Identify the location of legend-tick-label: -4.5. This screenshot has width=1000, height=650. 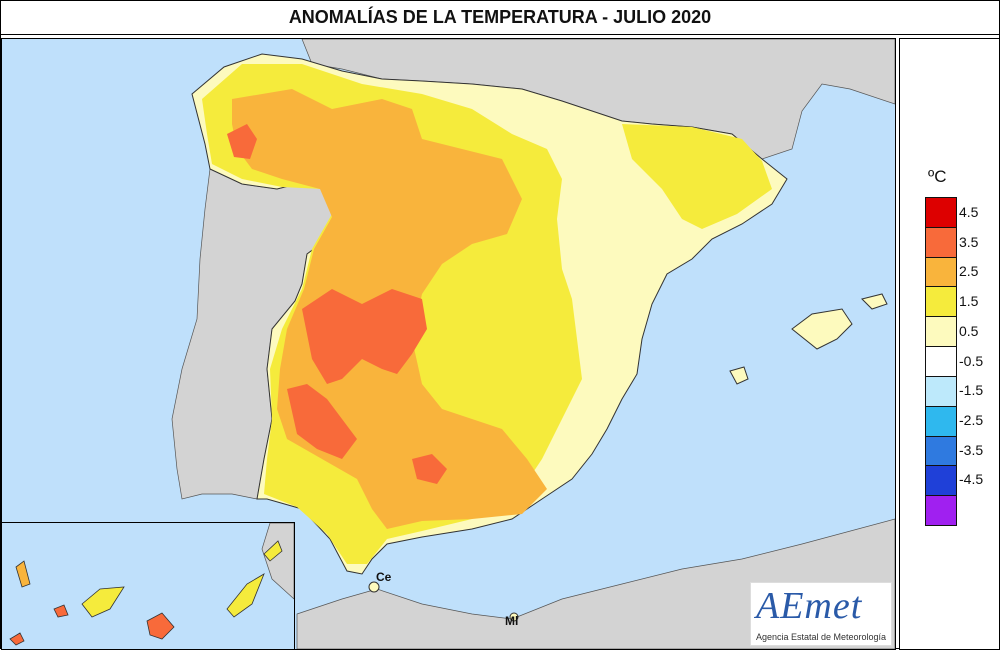
(971, 479).